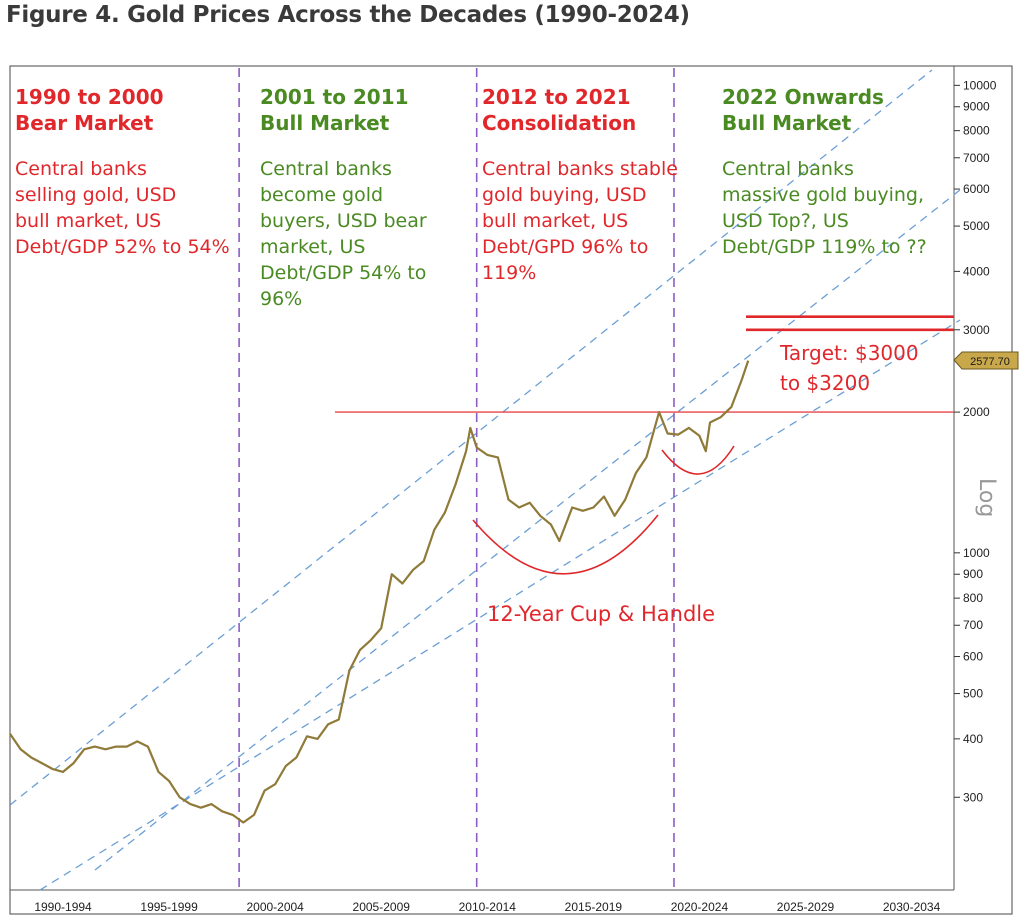 The image size is (1024, 920). I want to click on cup-handle-arcs, so click(603, 510).